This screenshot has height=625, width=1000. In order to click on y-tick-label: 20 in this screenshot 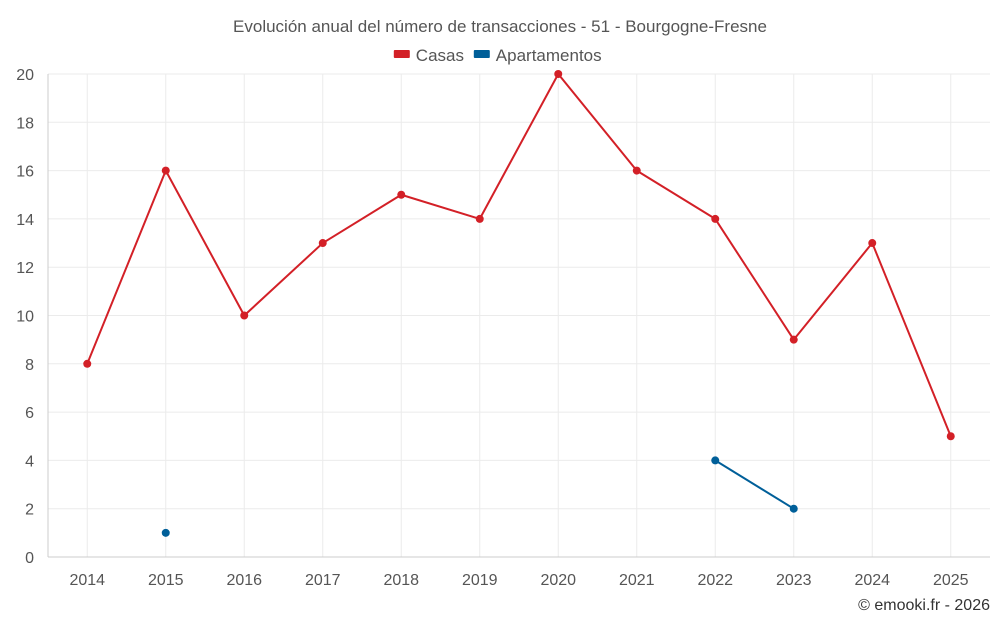, I will do `click(25, 75)`.